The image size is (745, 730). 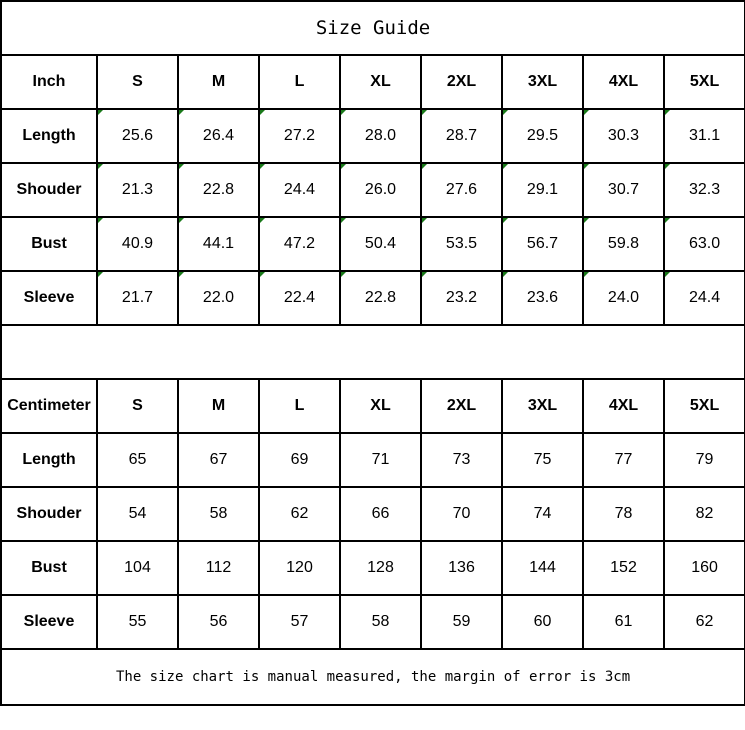 I want to click on spacer-row, so click(x=372, y=352).